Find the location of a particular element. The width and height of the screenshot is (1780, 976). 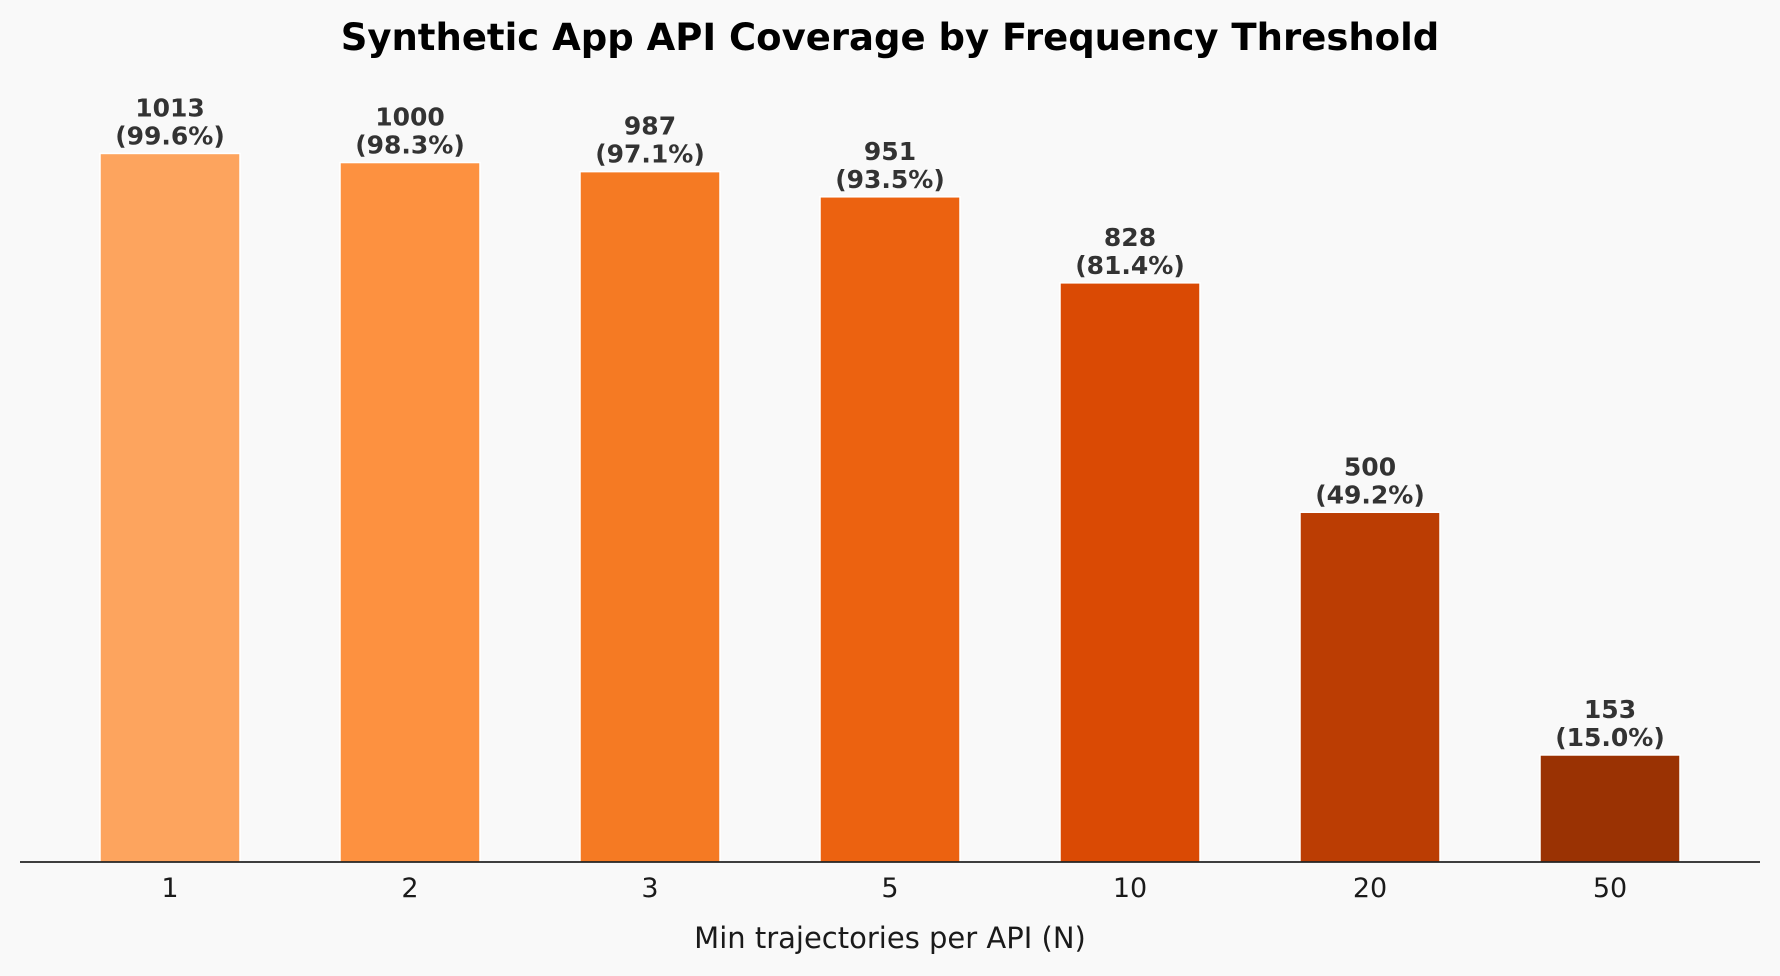

x-tick-label-2: 2 is located at coordinates (409, 888).